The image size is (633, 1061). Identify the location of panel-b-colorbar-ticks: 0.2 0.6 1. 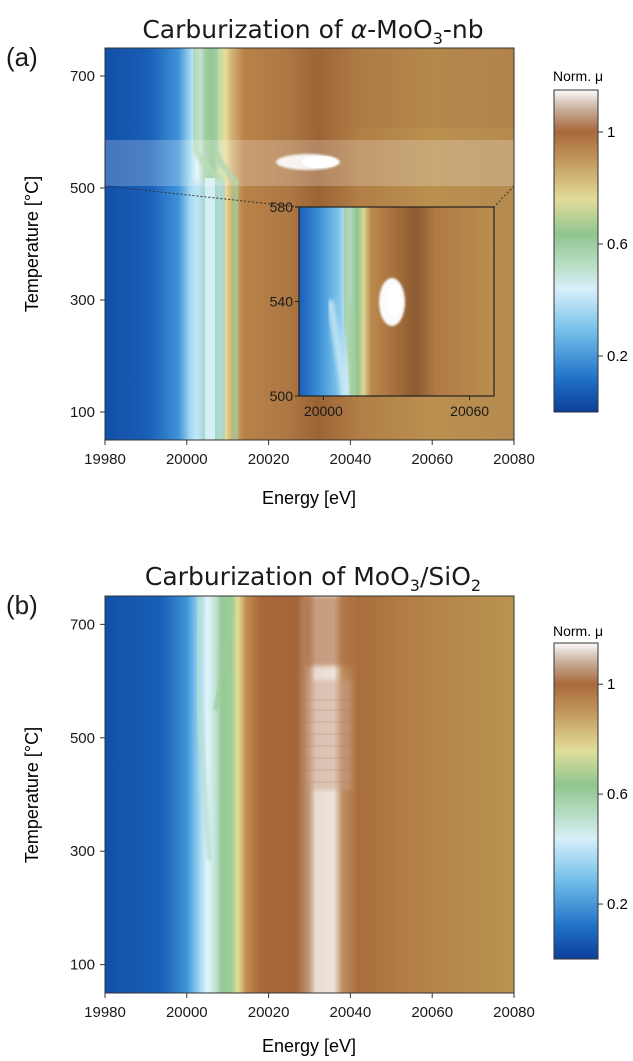
(613, 794).